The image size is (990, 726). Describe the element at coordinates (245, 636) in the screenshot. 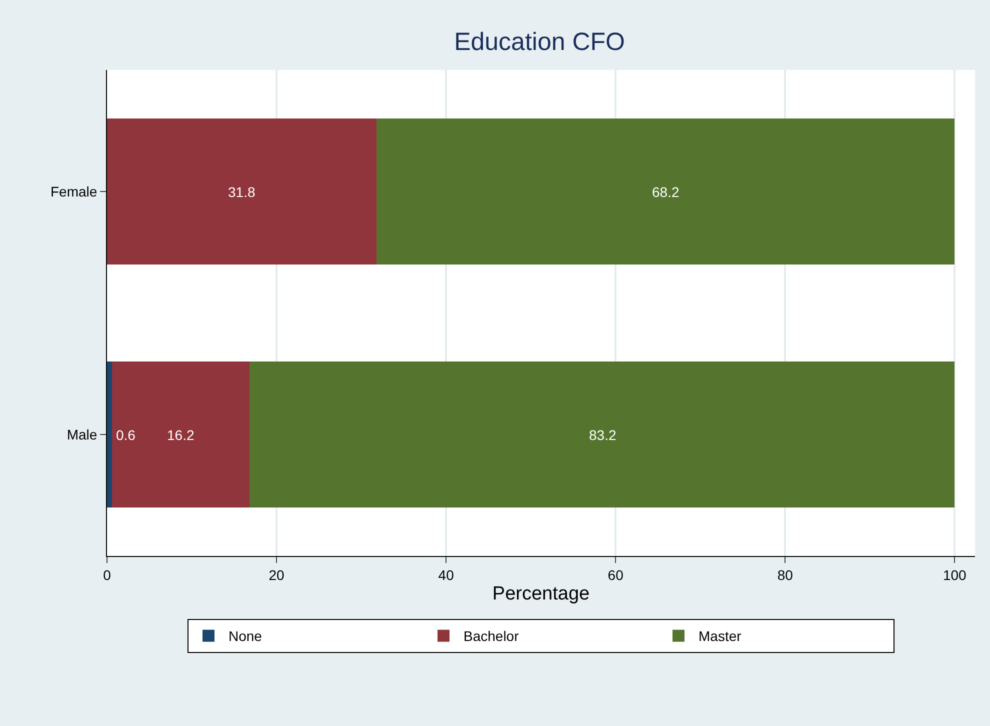

I see `legend-label: None` at that location.